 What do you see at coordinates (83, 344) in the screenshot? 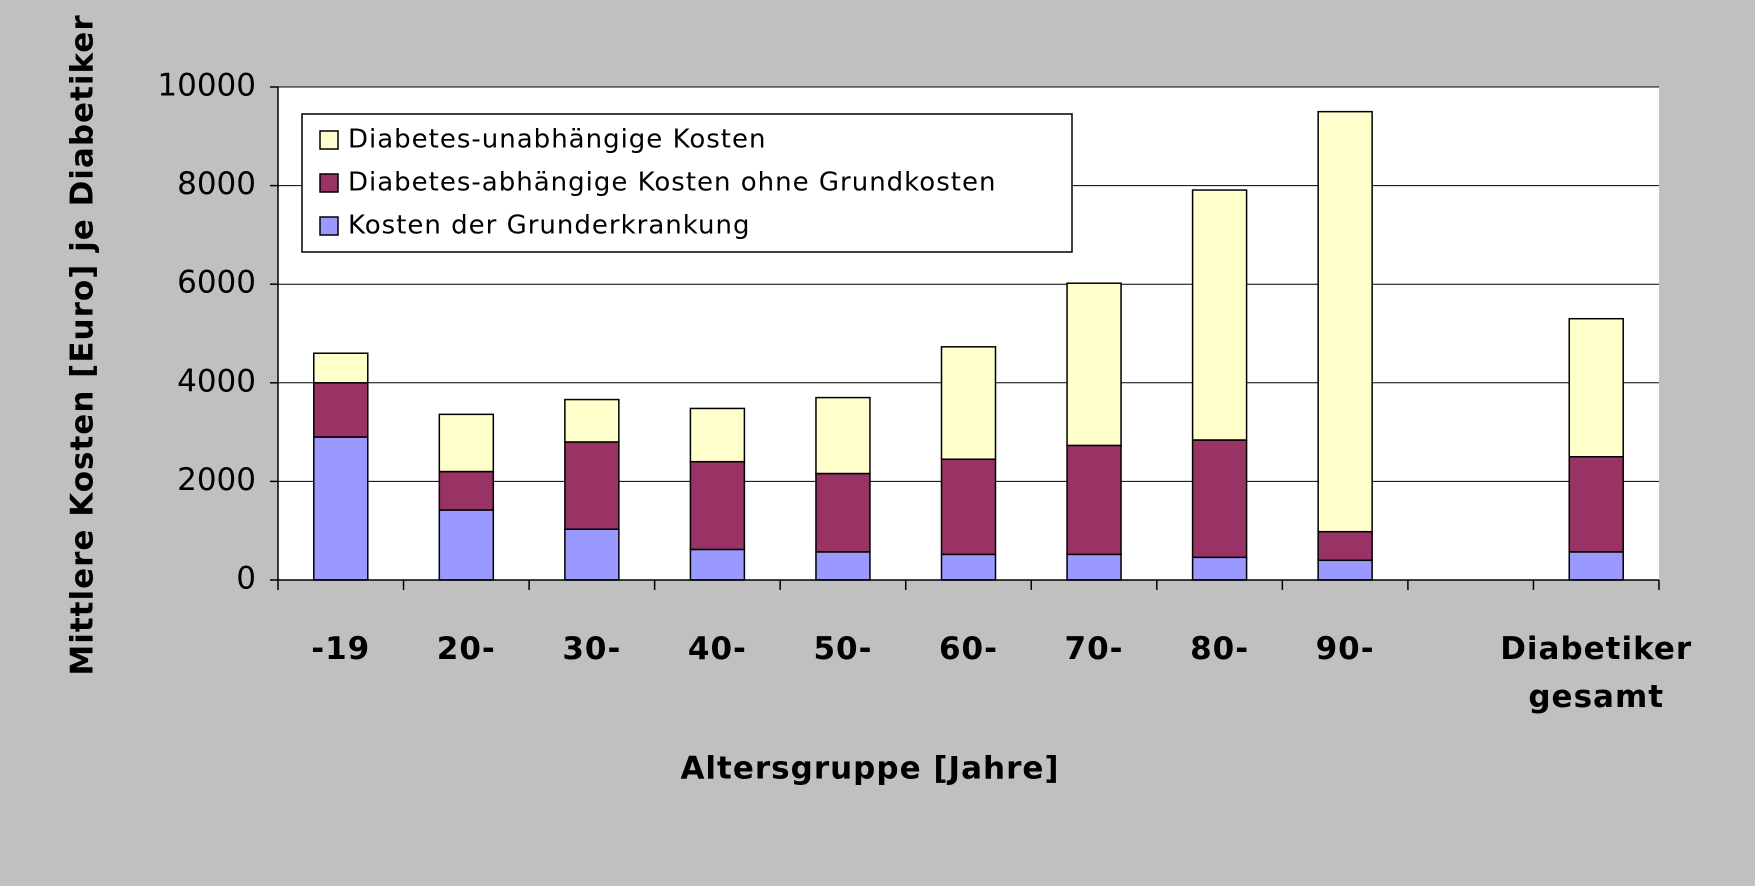
I see `y-axis-label: Mittlere Kosten [Euro] je Diabetiker` at bounding box center [83, 344].